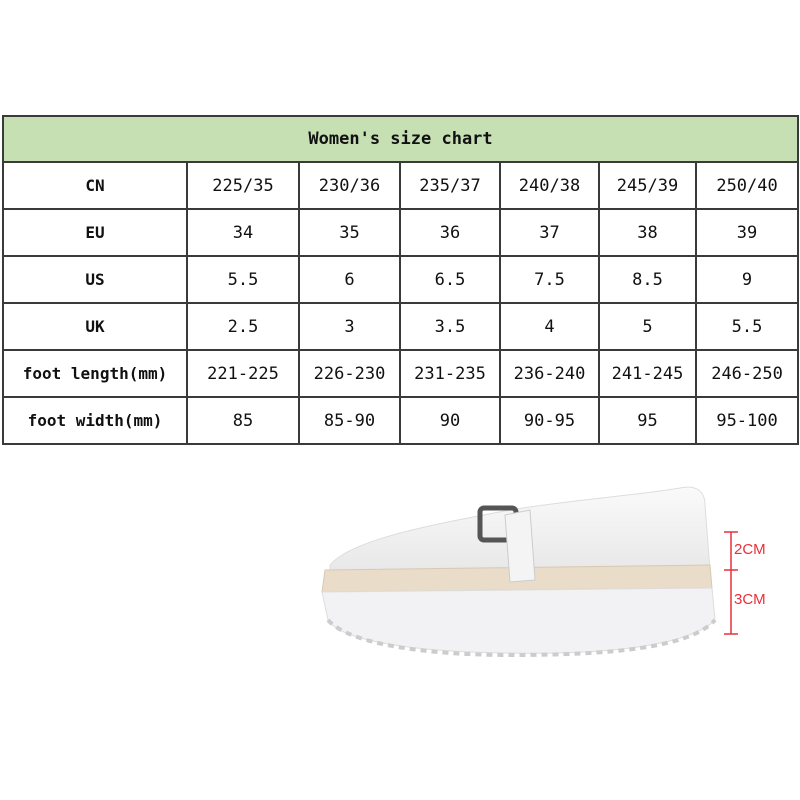 This screenshot has width=800, height=800. Describe the element at coordinates (647, 373) in the screenshot. I see `table-cell: 241-245` at that location.